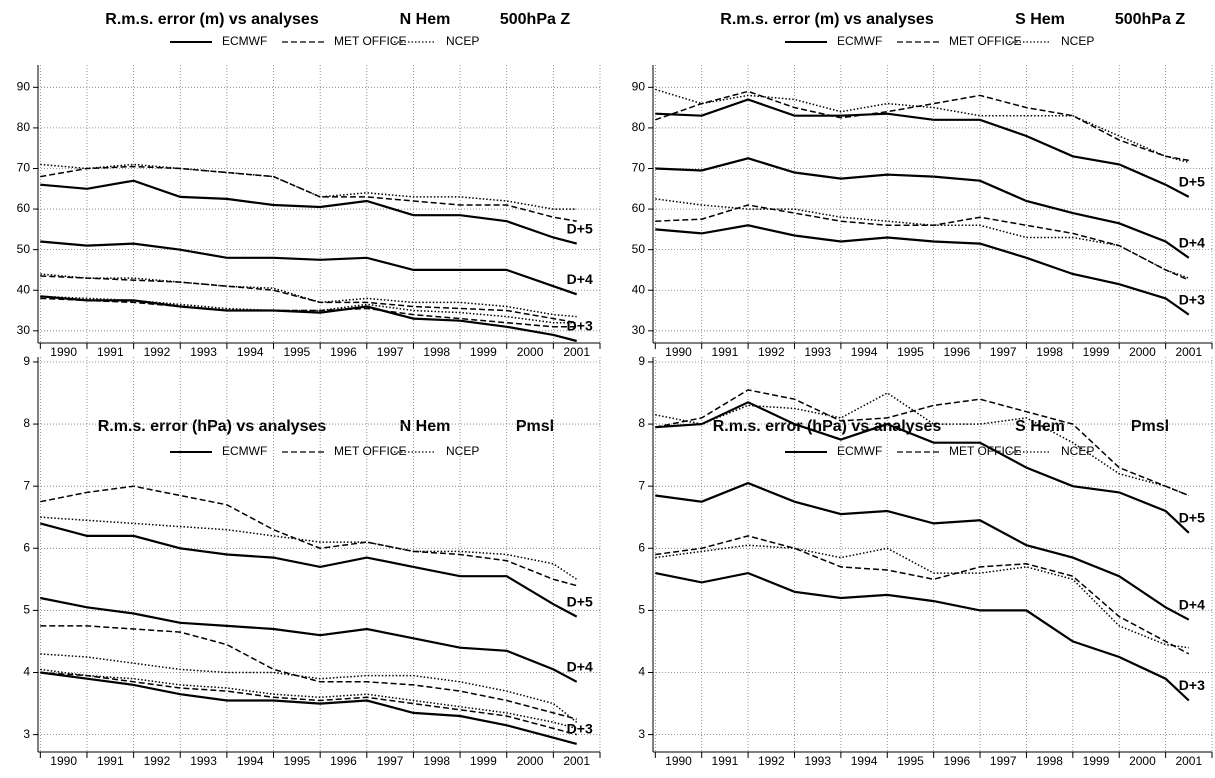 This screenshot has height=778, width=1215. What do you see at coordinates (212, 426) in the screenshot?
I see `chart-title: R.m.s. error (hPa) vs analyses` at bounding box center [212, 426].